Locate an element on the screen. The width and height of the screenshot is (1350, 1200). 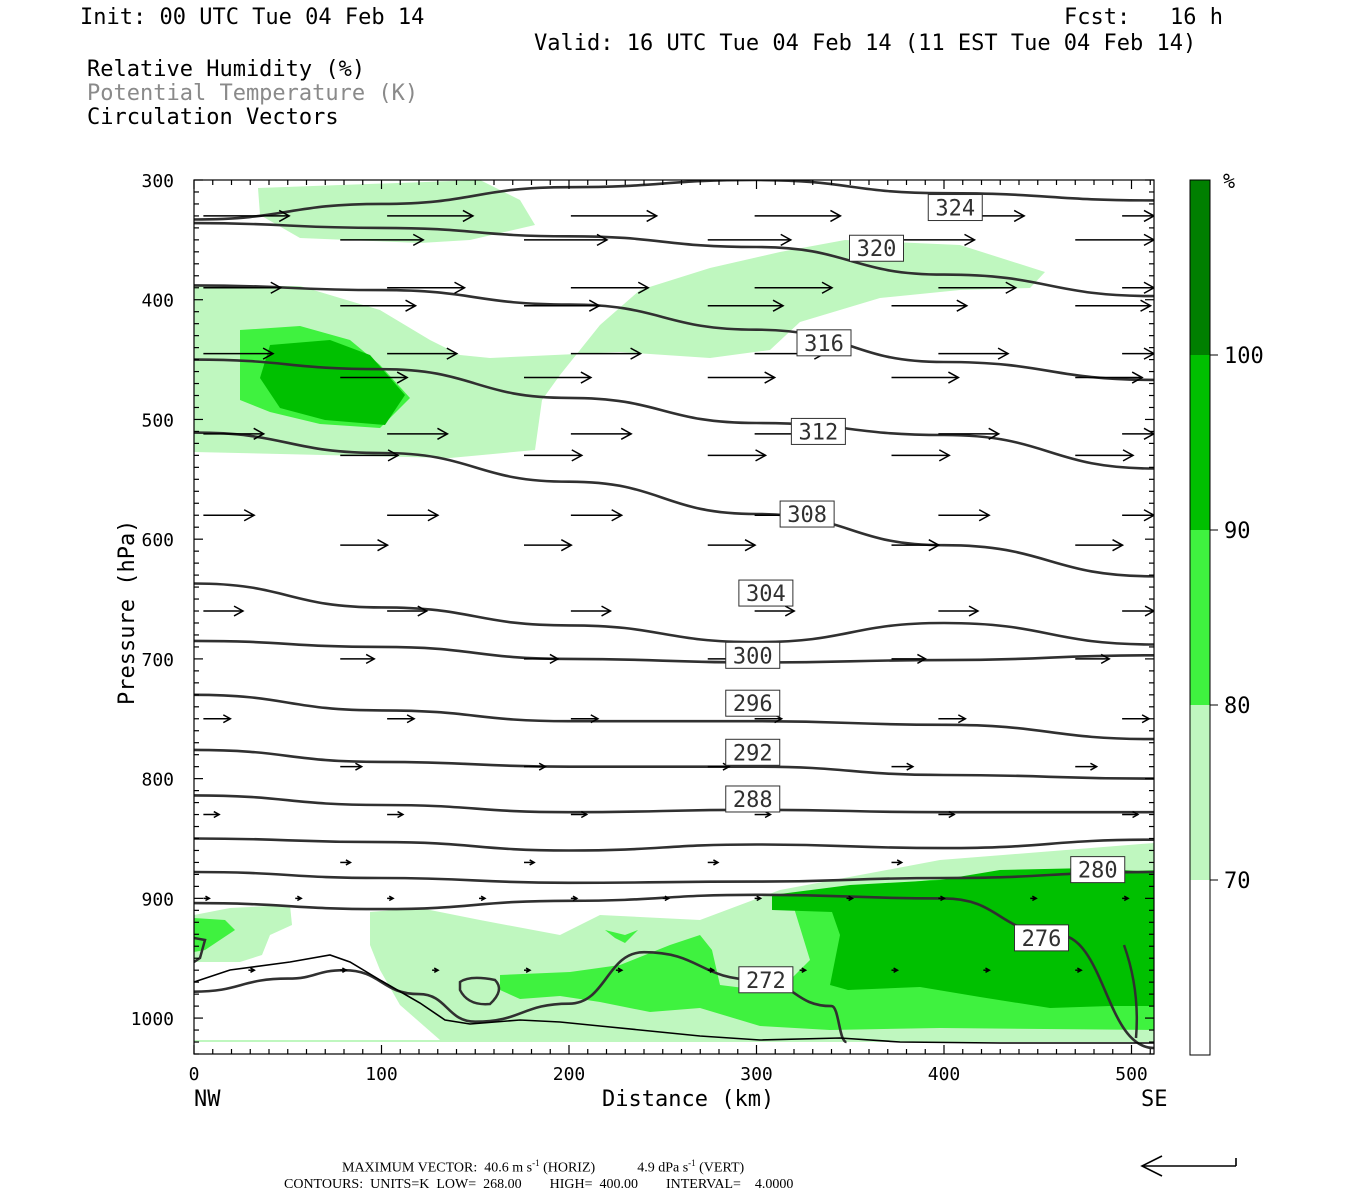
max-horiz-value: 40.6 is located at coordinates (496, 1168).